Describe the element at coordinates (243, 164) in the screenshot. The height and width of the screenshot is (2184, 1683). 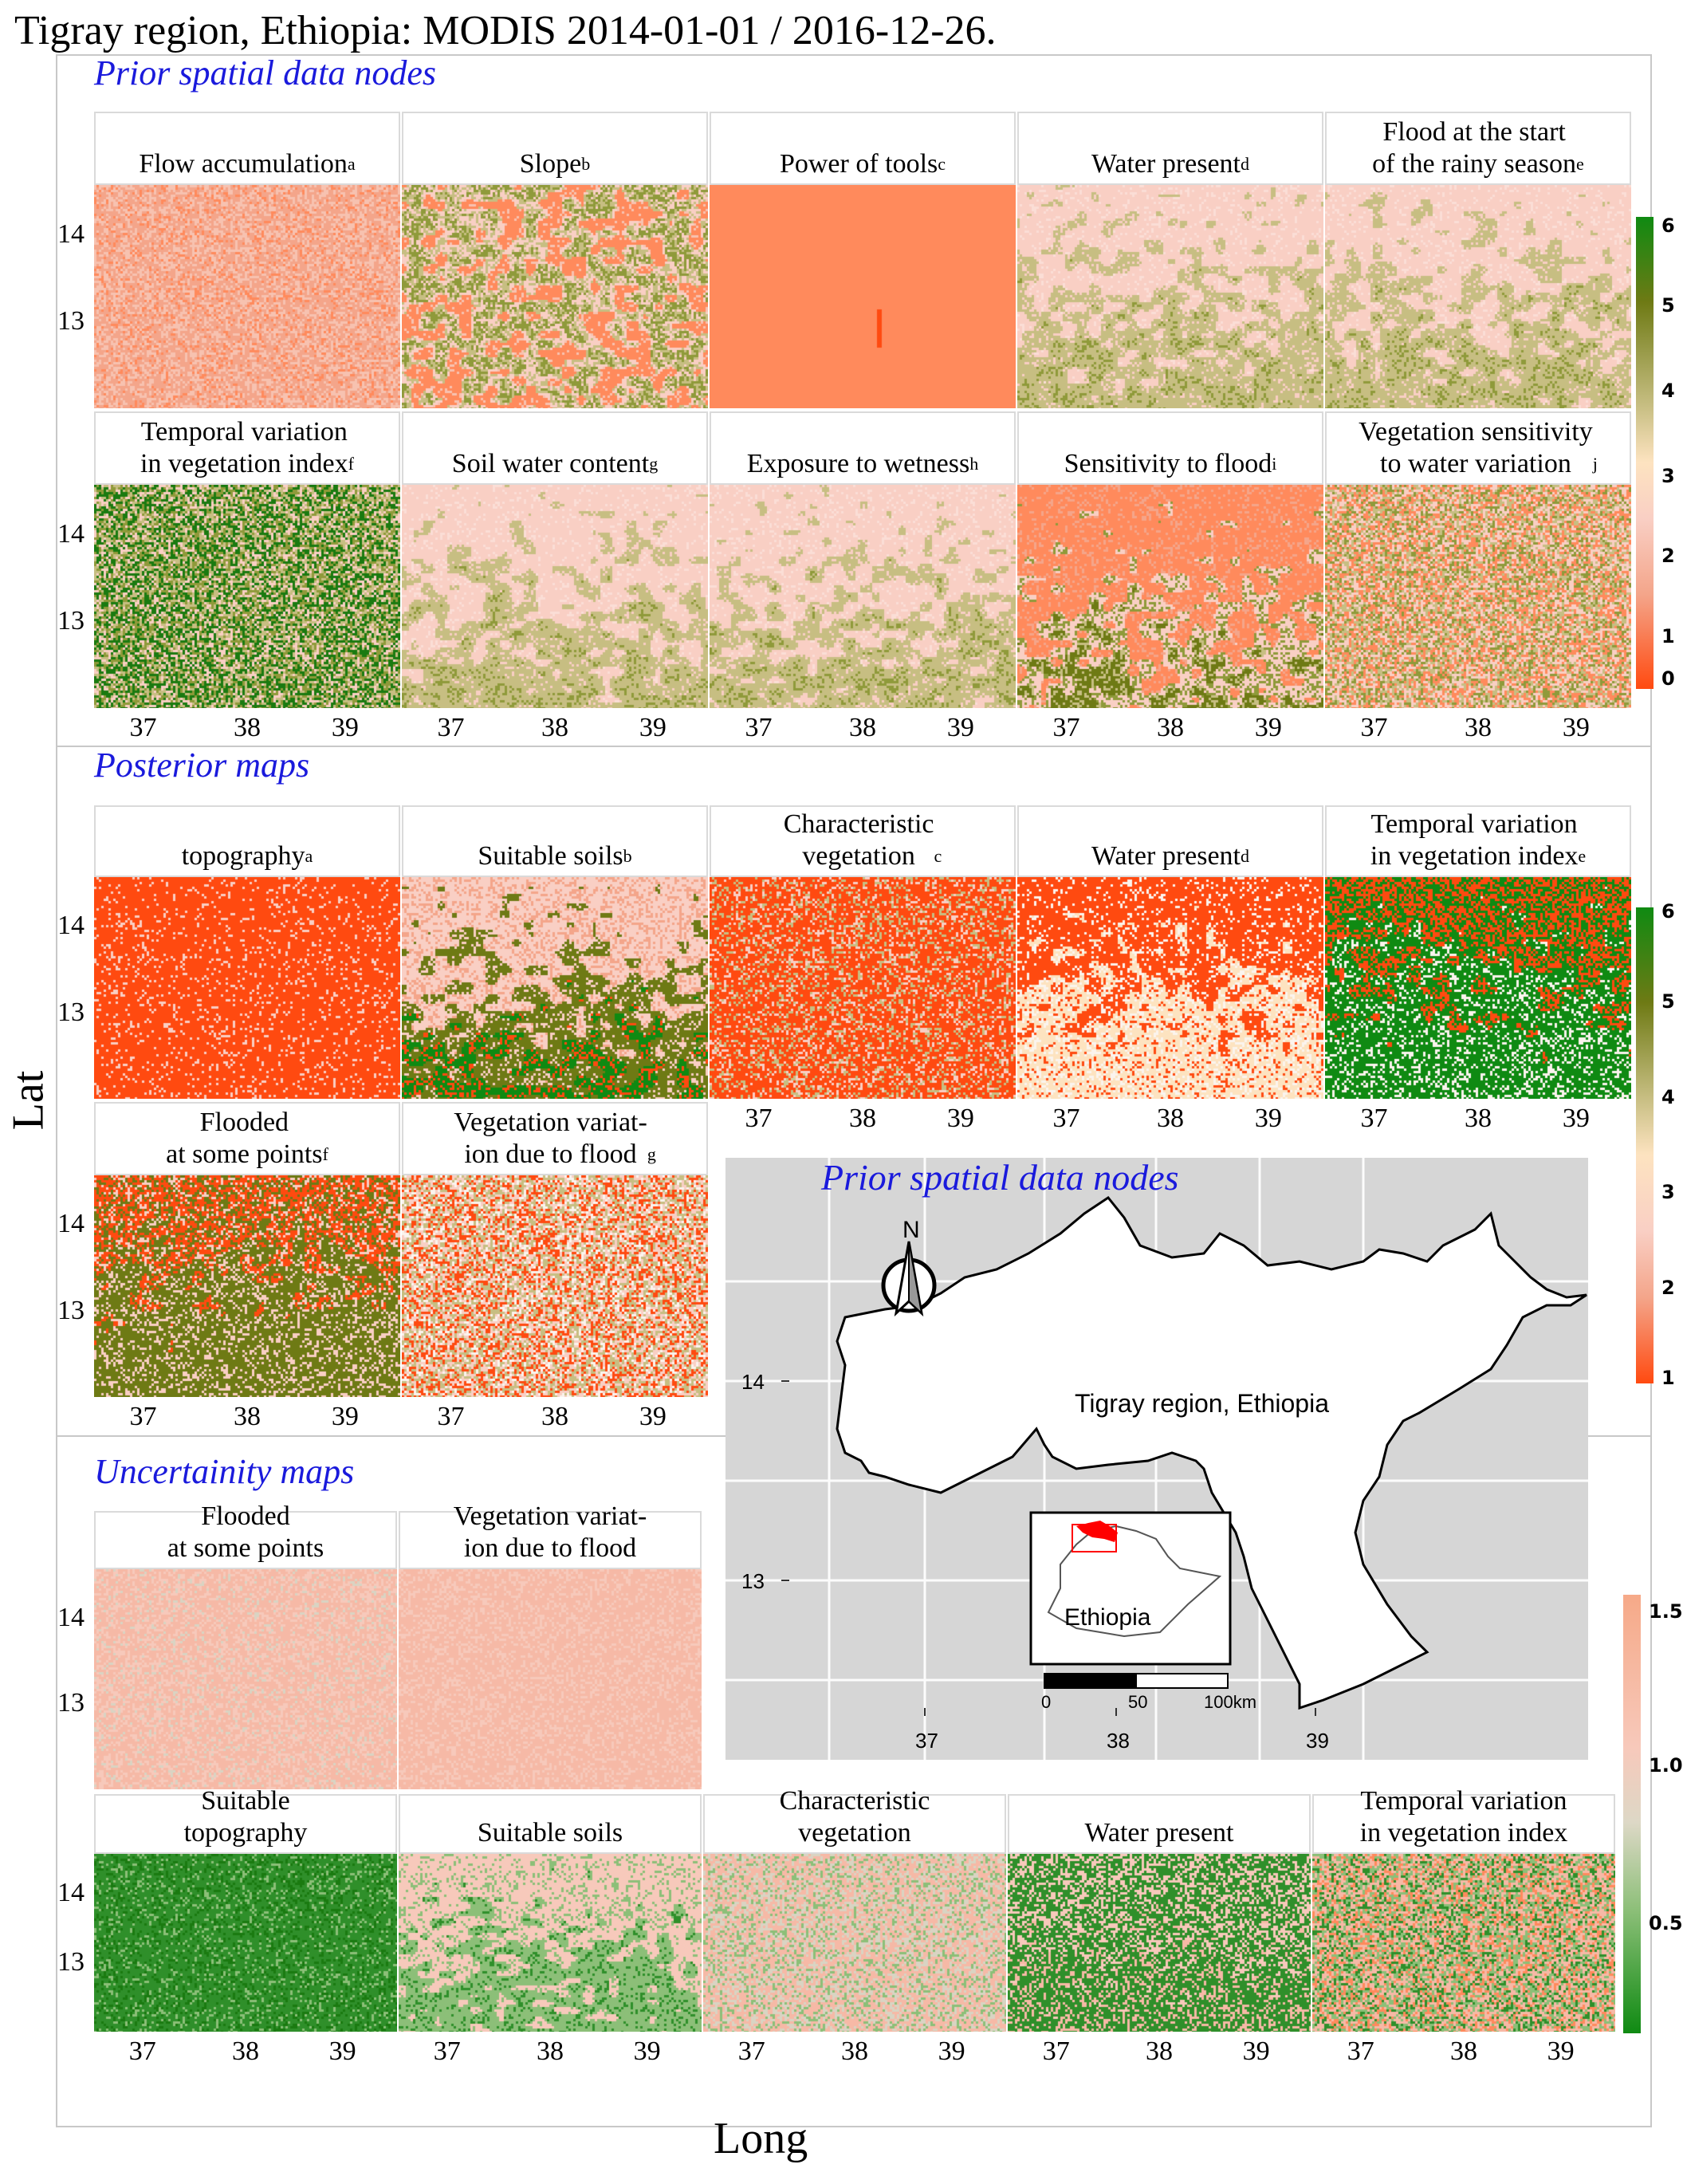
I see `panel-label: Flow accumulation` at that location.